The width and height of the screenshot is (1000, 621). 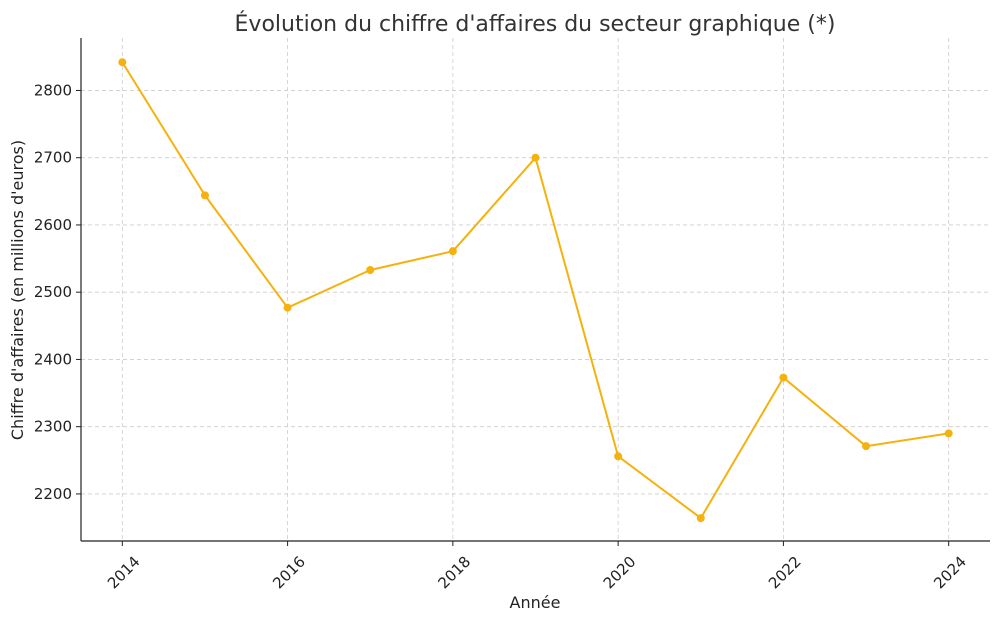 What do you see at coordinates (53, 359) in the screenshot?
I see `y-tick-label: 2400` at bounding box center [53, 359].